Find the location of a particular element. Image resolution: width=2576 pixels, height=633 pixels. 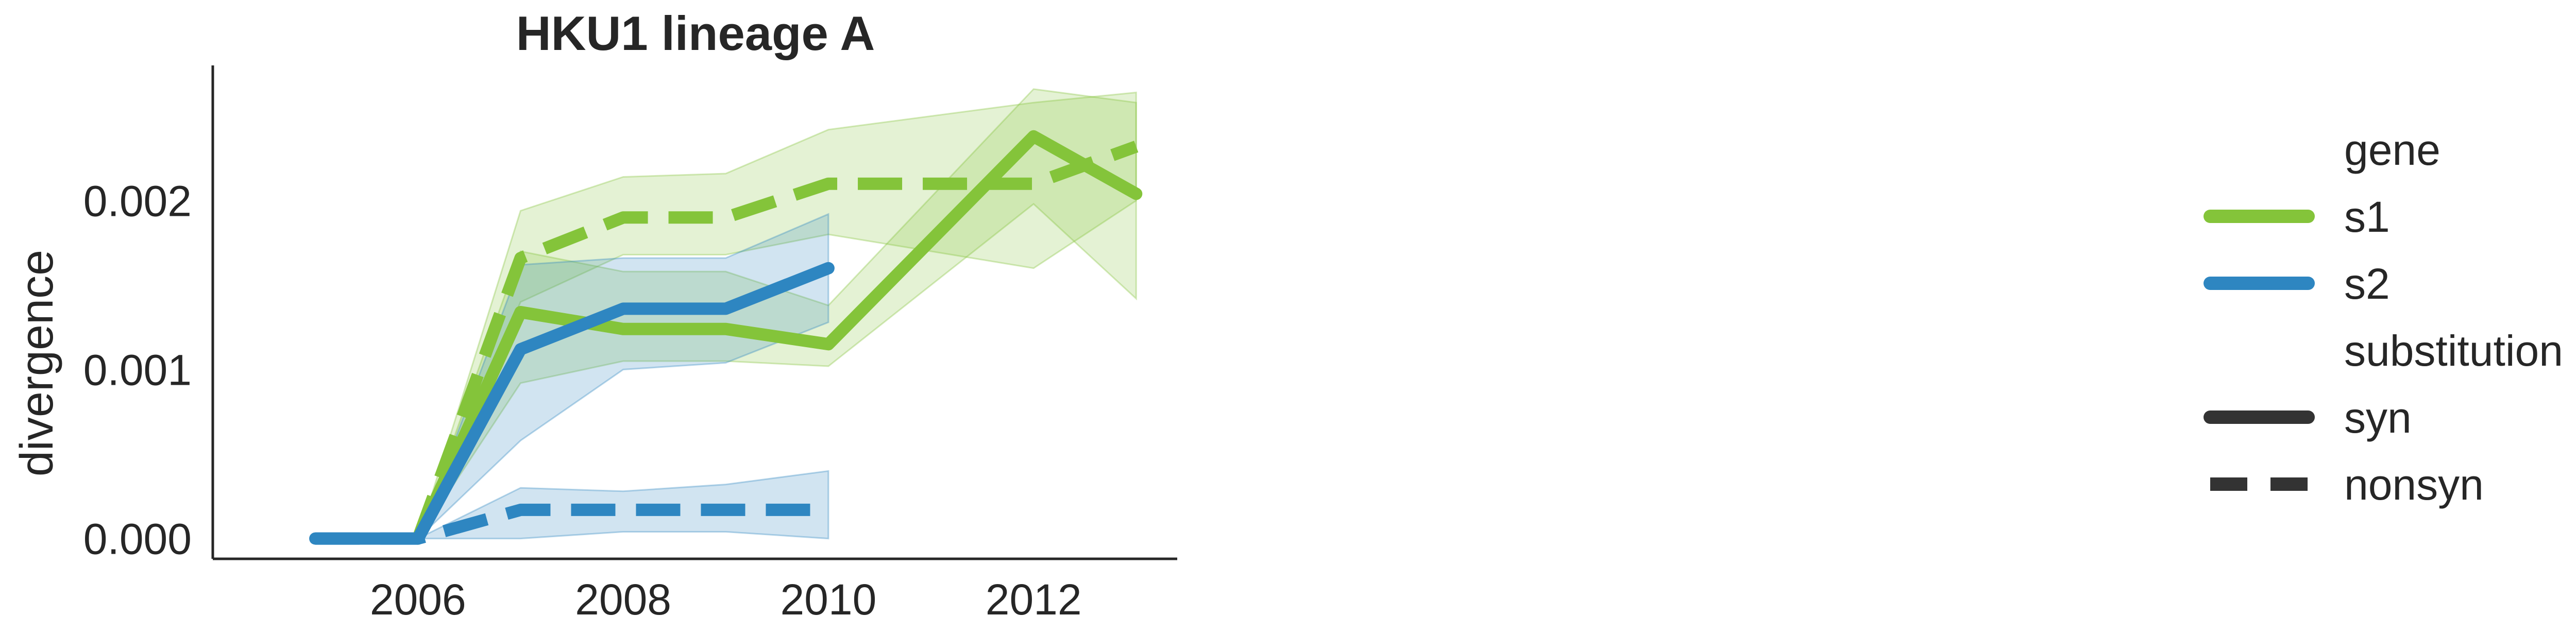

series-s2-nonsyn-line is located at coordinates (571, 524).